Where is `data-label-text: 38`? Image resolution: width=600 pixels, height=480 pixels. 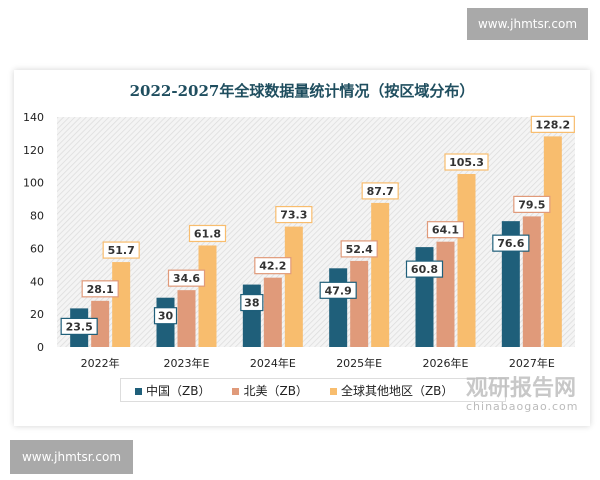 data-label-text: 38 is located at coordinates (251, 303).